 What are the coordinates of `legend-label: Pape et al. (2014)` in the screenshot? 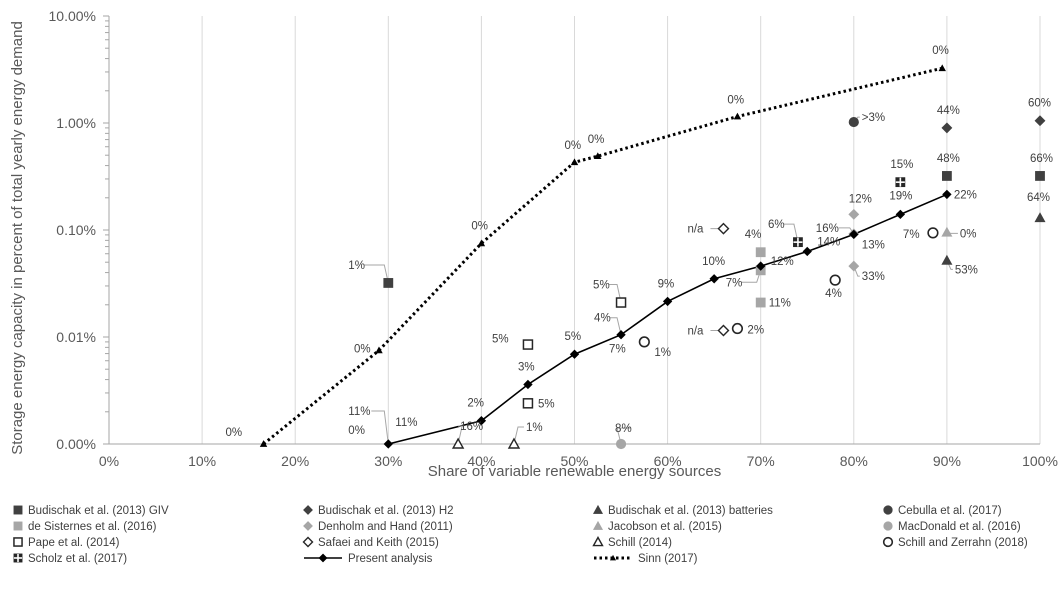 It's located at (74, 543).